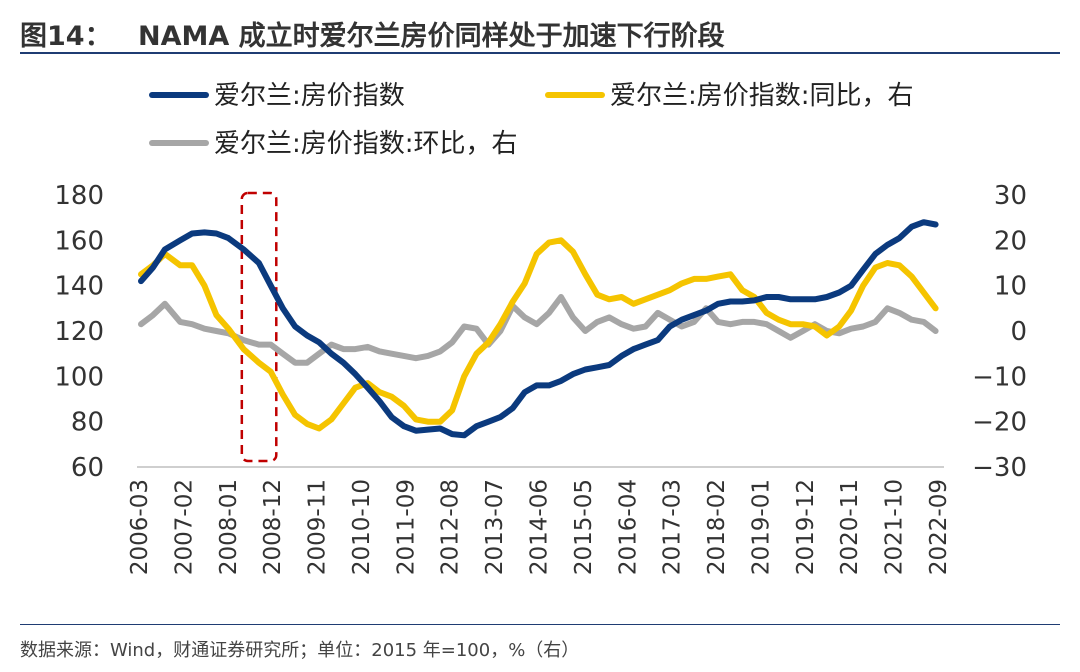 The width and height of the screenshot is (1080, 672). What do you see at coordinates (939, 527) in the screenshot?
I see `x-tick-label: 2022-09` at bounding box center [939, 527].